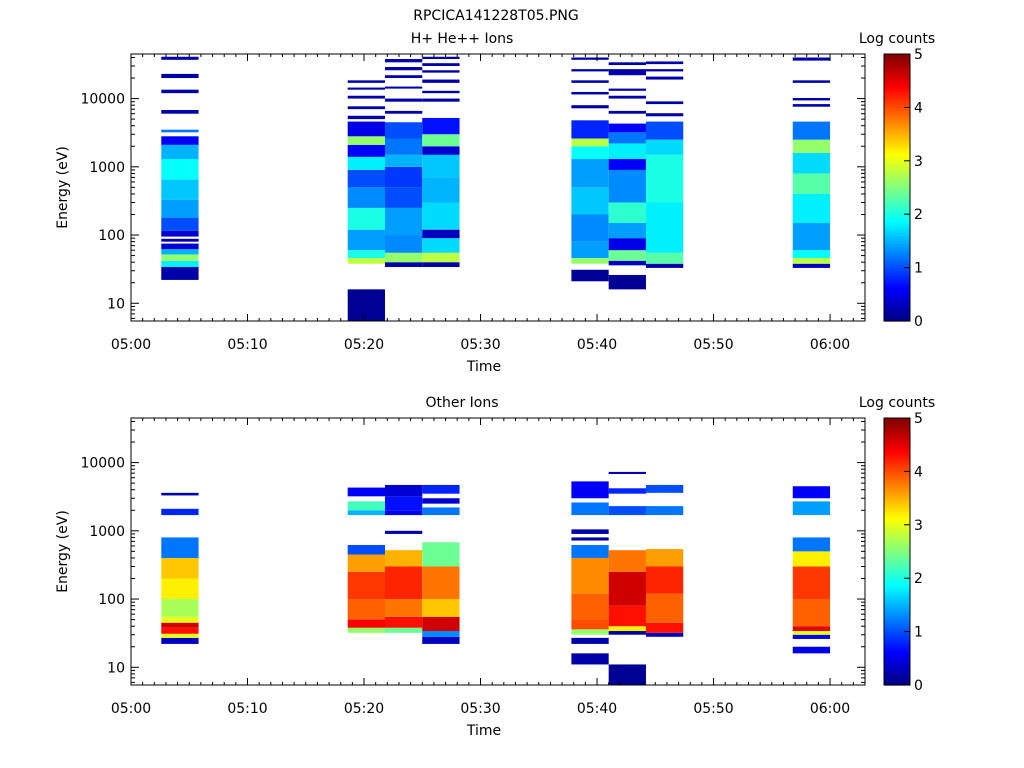 The image size is (1024, 768). I want to click on x-tick-label: 05:40, so click(597, 709).